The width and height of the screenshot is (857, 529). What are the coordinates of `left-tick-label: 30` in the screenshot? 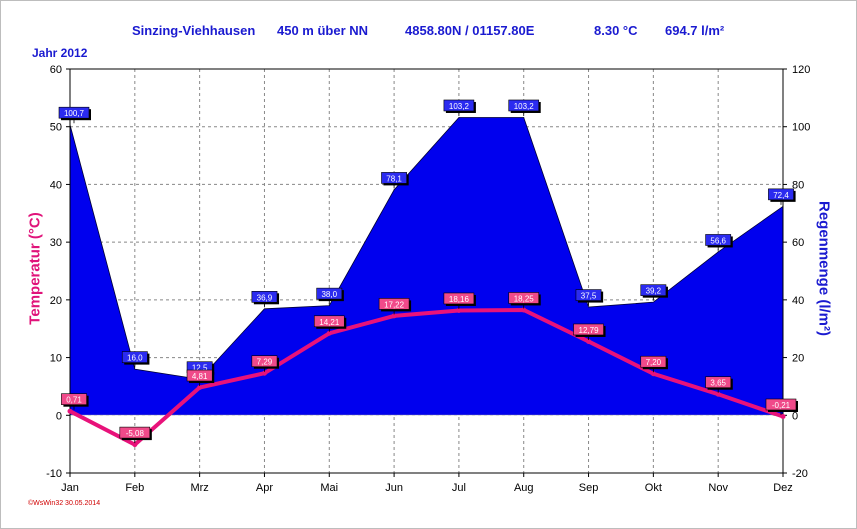 It's located at (56, 243).